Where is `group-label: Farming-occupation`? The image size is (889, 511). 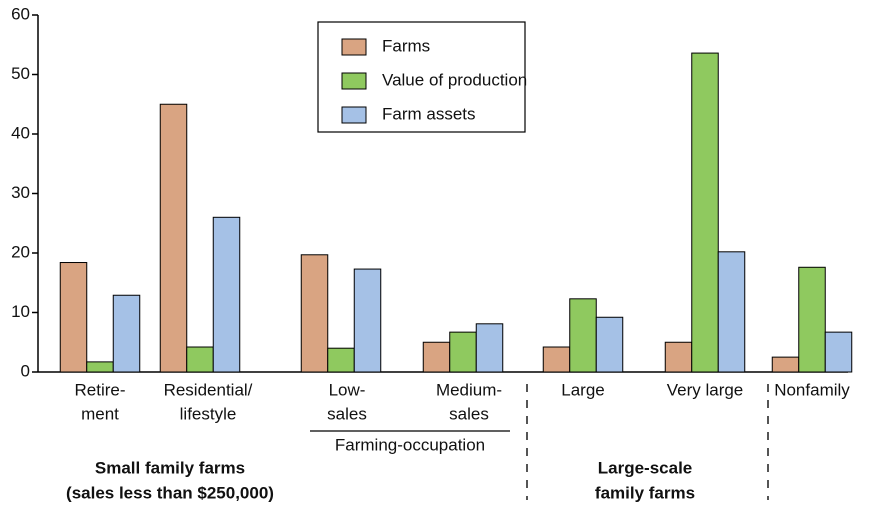 group-label: Farming-occupation is located at coordinates (410, 444).